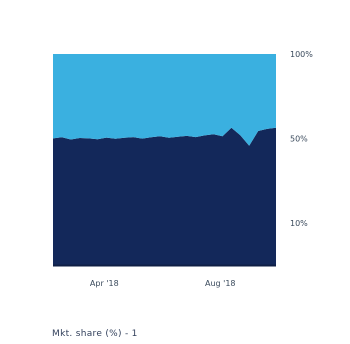 Image resolution: width=350 pixels, height=344 pixels. Describe the element at coordinates (301, 54) in the screenshot. I see `y-tick-label: 100%` at that location.